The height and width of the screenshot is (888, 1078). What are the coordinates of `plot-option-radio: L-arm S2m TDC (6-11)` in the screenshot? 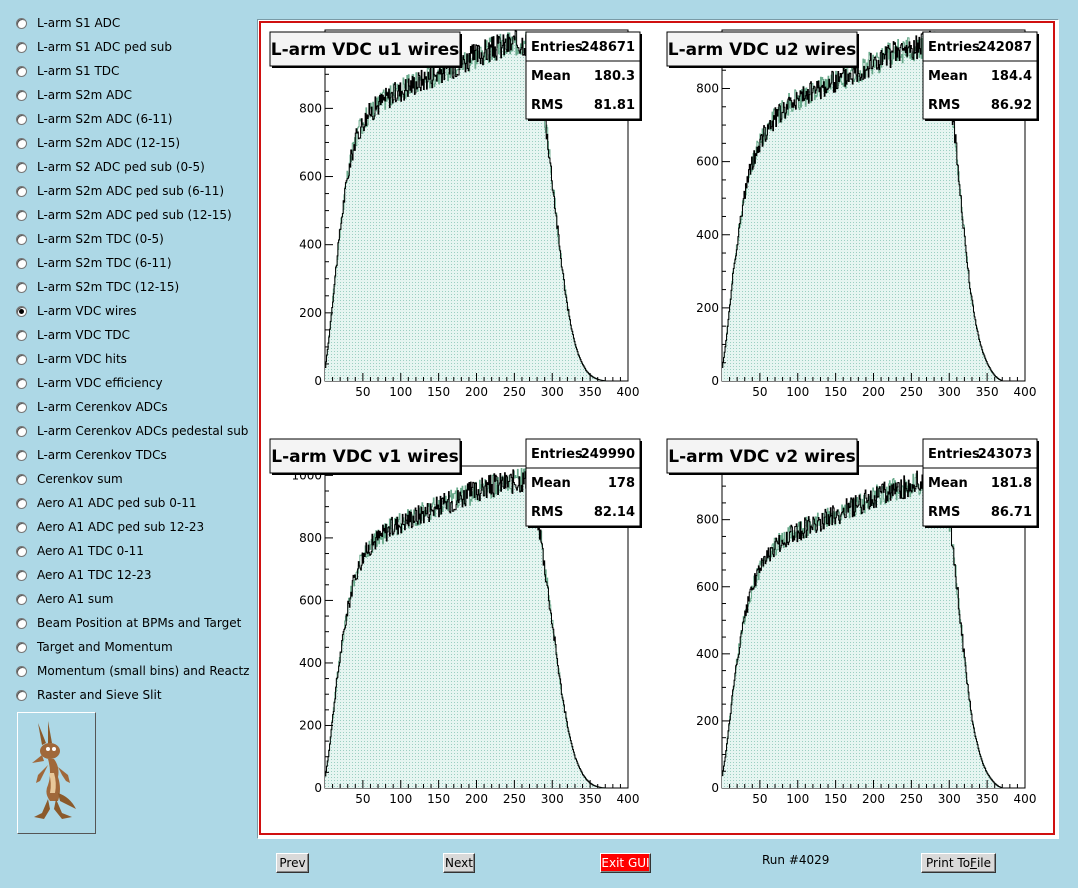 It's located at (94, 263).